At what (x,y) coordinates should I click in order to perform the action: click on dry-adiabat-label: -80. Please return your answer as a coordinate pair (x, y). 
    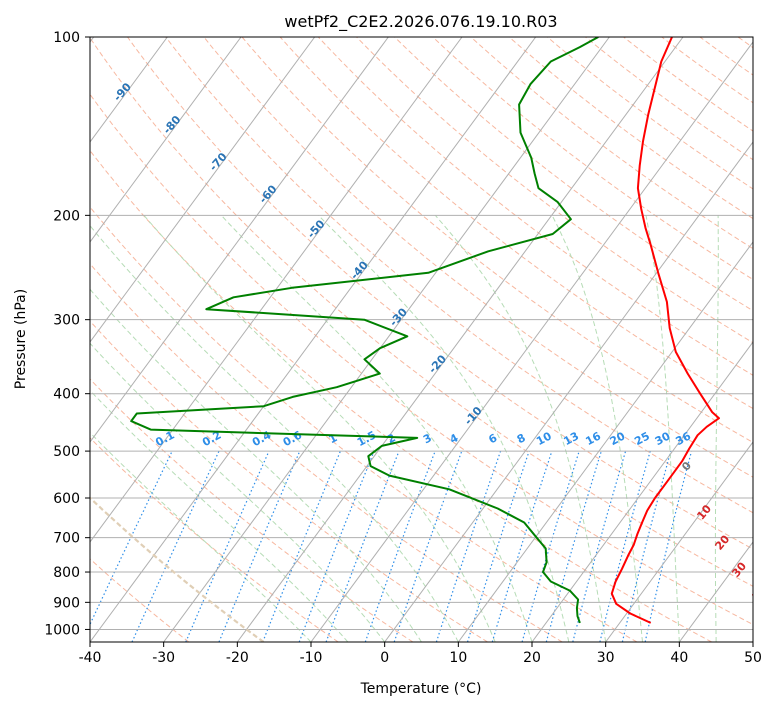
    Looking at the image, I should click on (172, 125).